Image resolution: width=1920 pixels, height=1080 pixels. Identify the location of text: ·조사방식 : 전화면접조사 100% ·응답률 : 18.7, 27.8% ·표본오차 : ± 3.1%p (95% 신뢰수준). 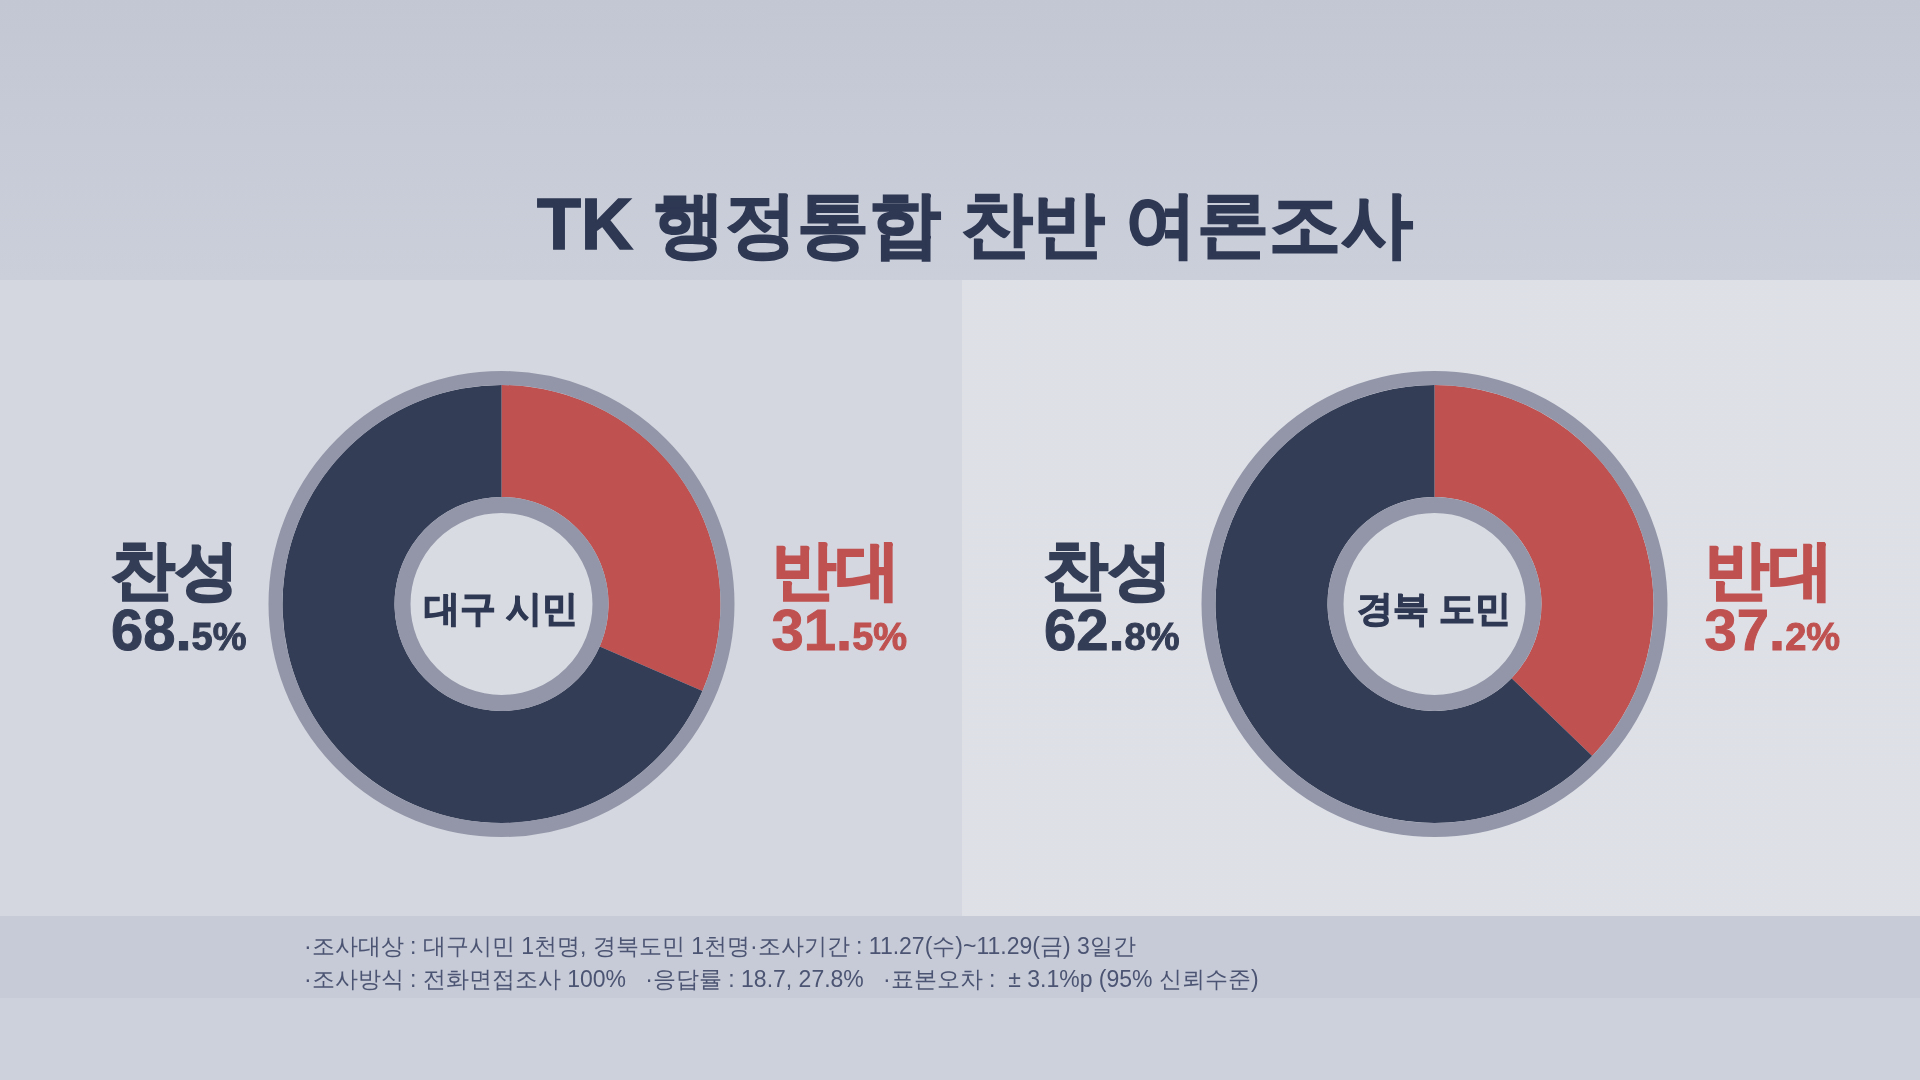
(781, 979).